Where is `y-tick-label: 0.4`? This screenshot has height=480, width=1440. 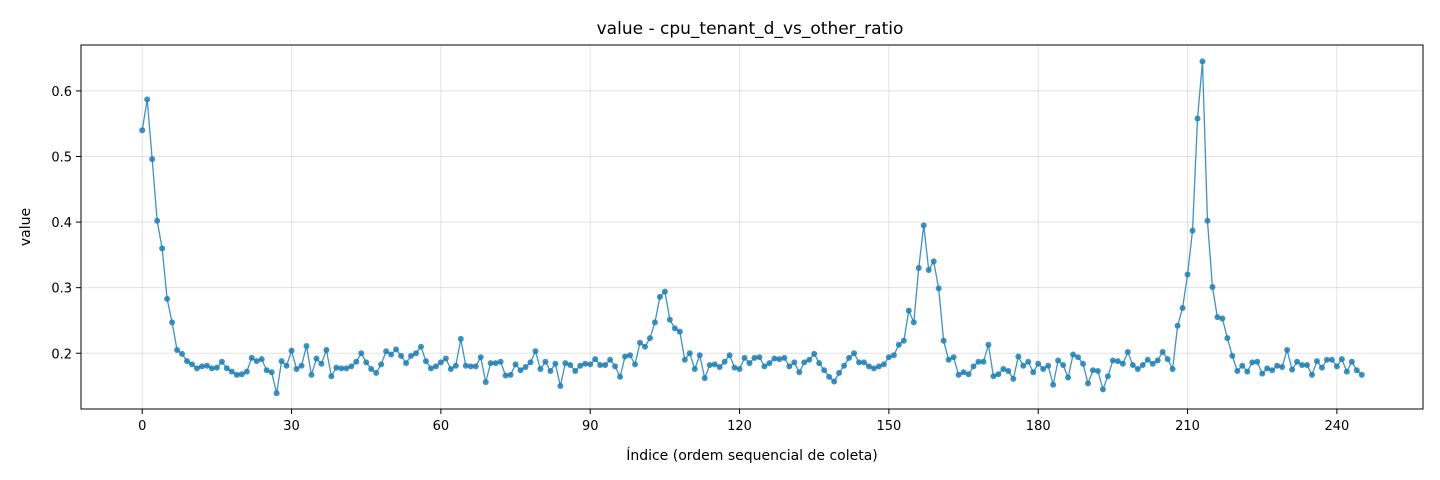
y-tick-label: 0.4 is located at coordinates (61, 223).